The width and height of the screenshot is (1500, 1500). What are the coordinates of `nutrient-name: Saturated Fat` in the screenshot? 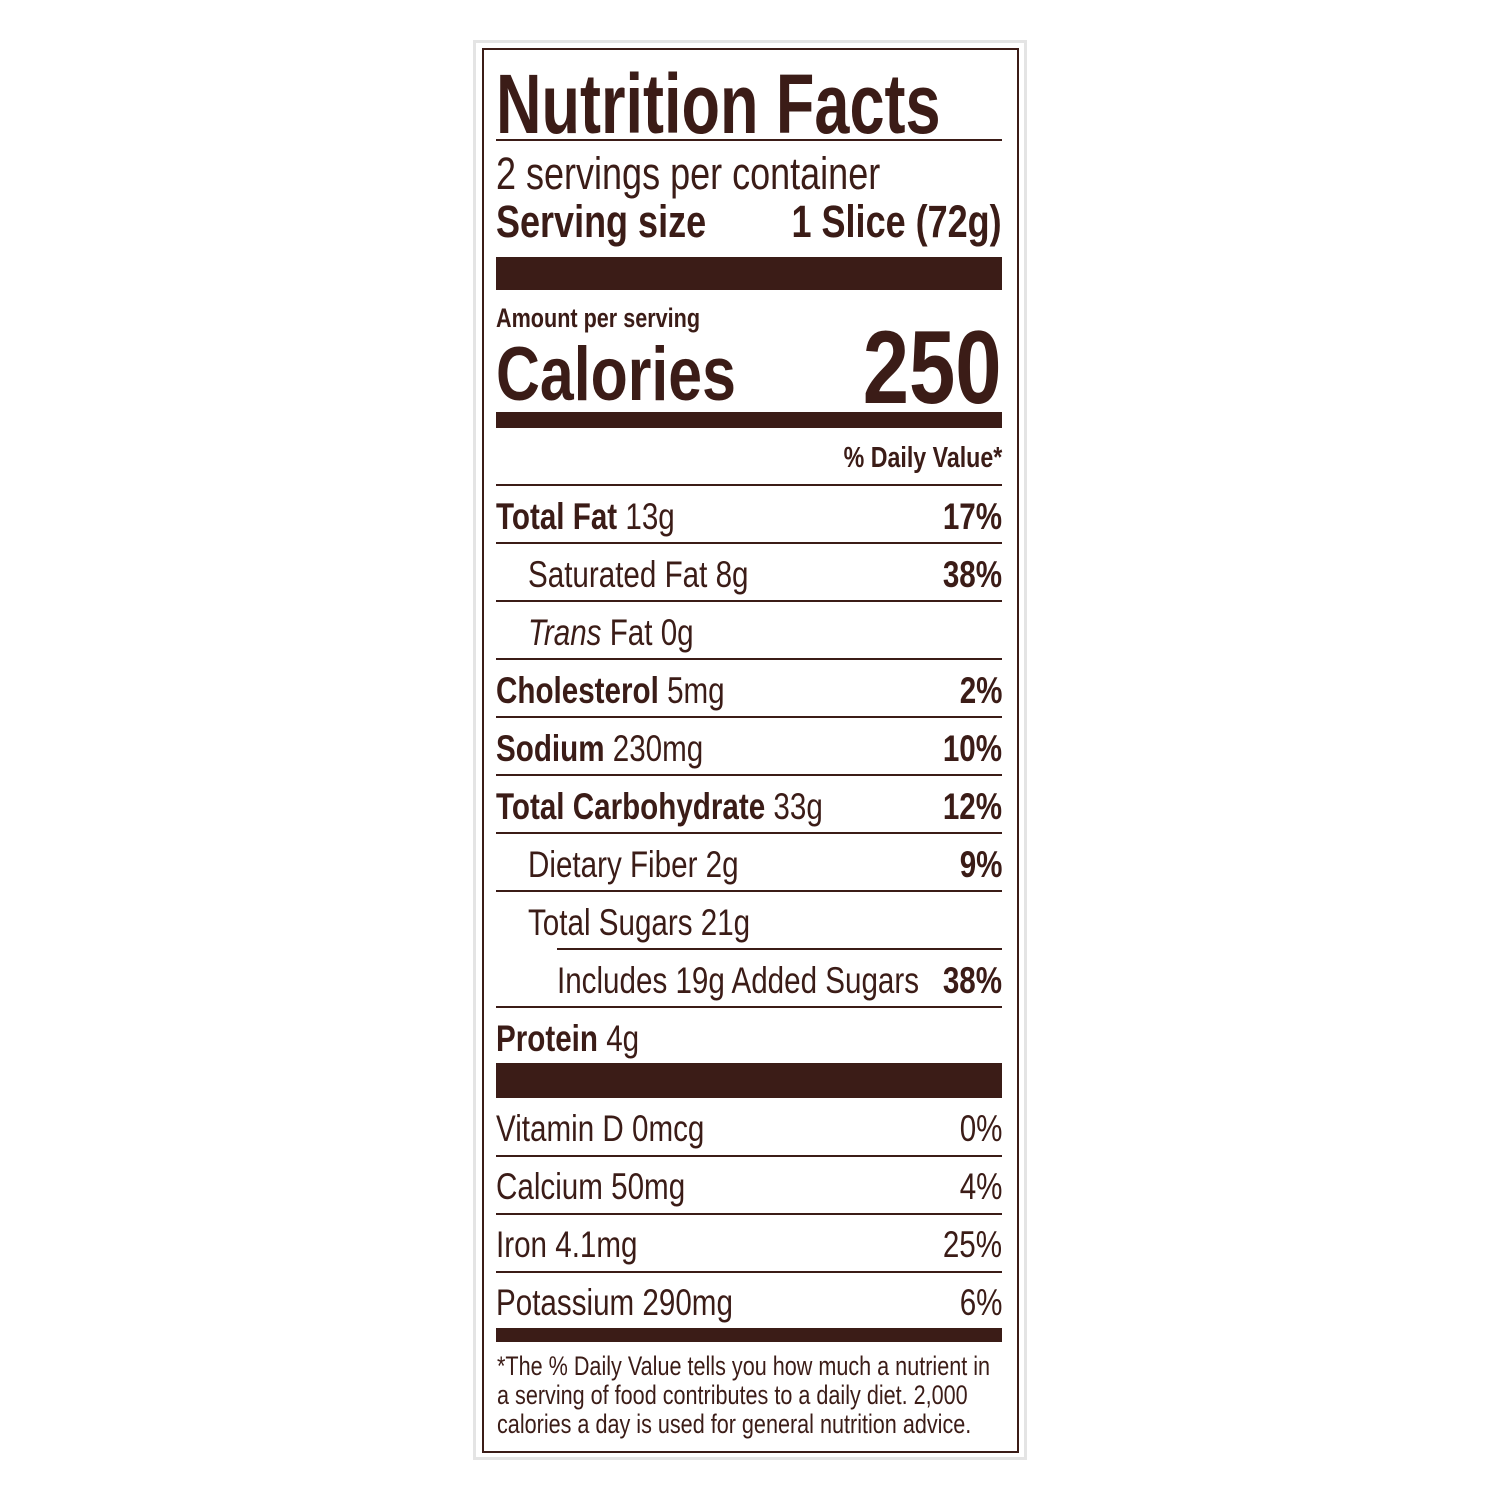 It's located at (618, 574).